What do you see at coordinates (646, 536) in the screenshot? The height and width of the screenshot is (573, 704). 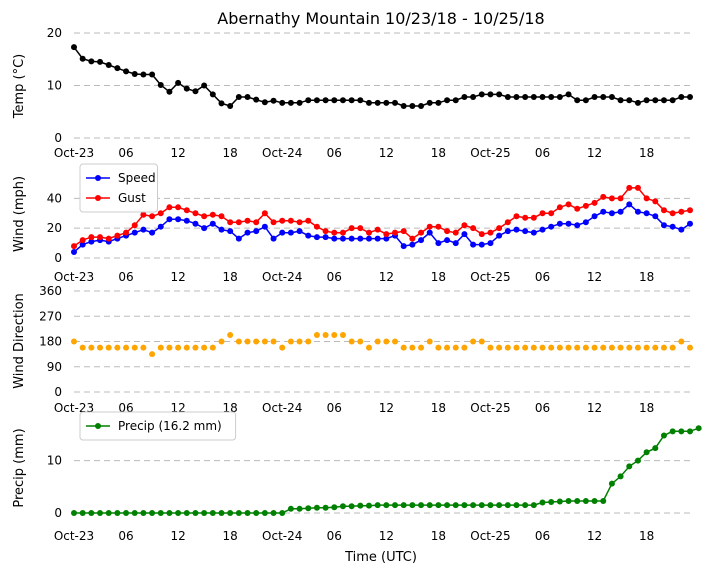 I see `x-tick-label: 18` at bounding box center [646, 536].